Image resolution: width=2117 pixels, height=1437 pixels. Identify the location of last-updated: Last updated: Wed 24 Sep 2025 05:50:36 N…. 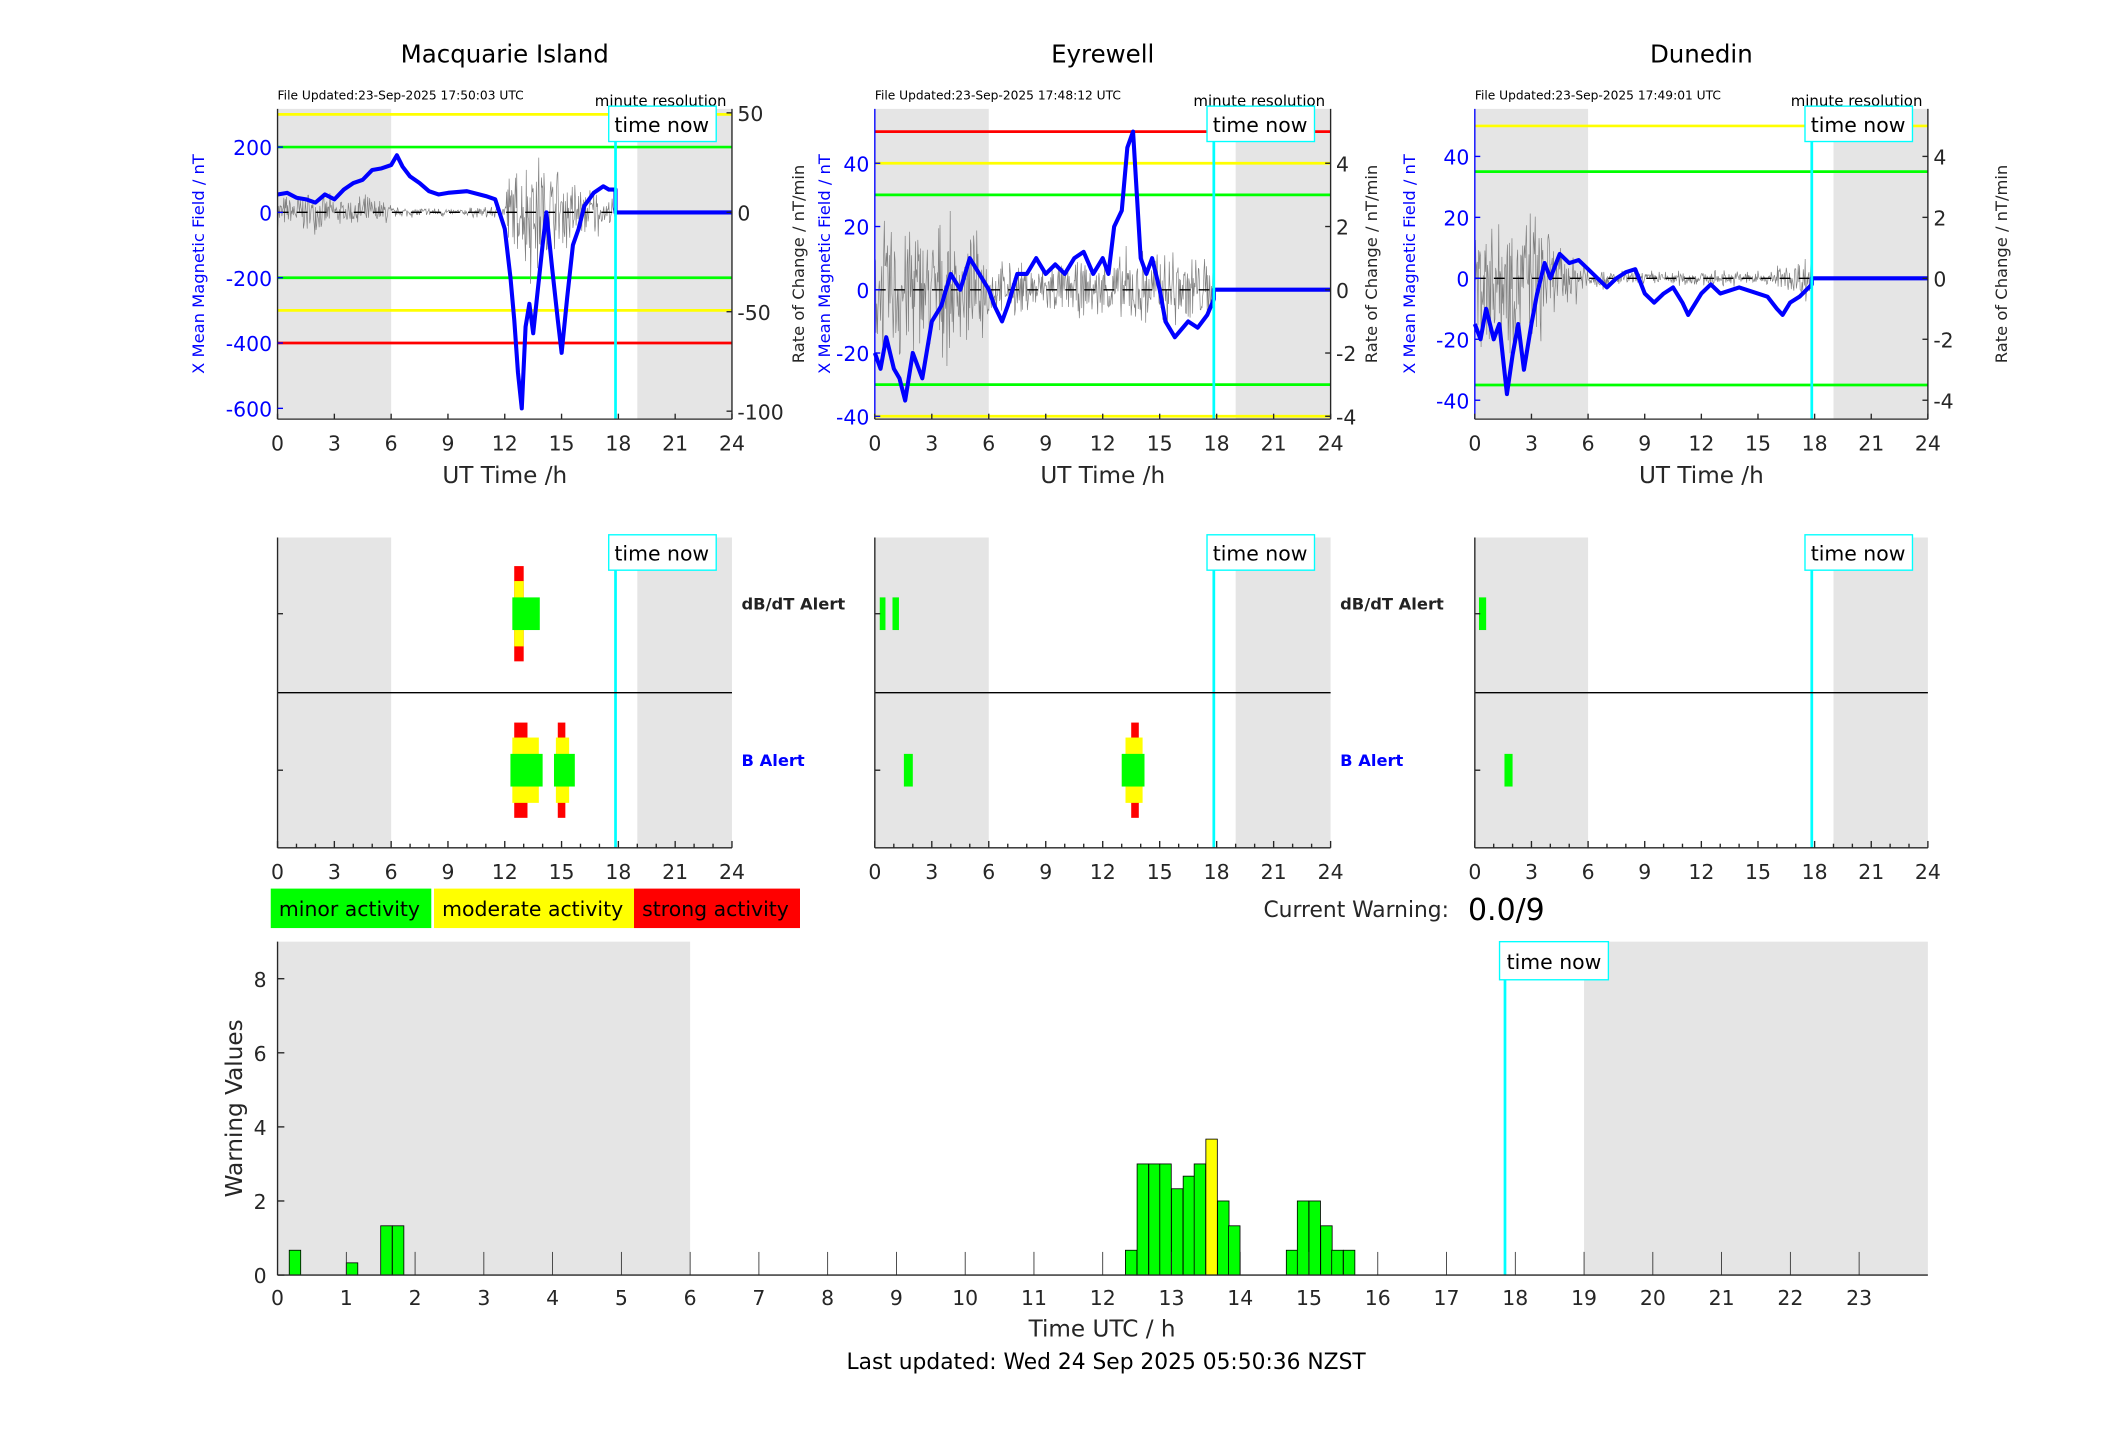
(1107, 1362).